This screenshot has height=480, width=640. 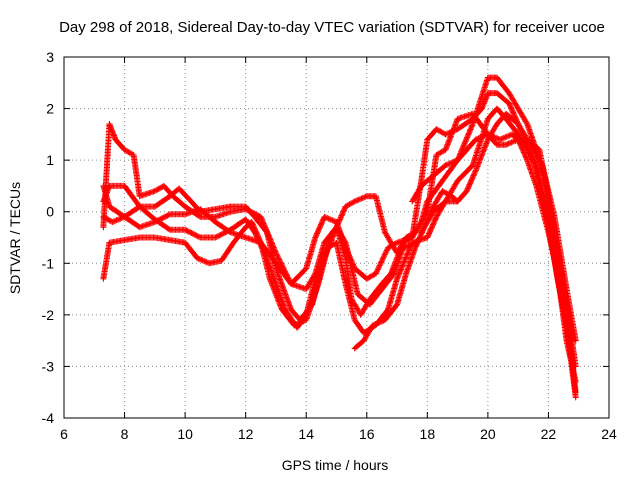 I want to click on x-tick-label: 24, so click(x=609, y=434).